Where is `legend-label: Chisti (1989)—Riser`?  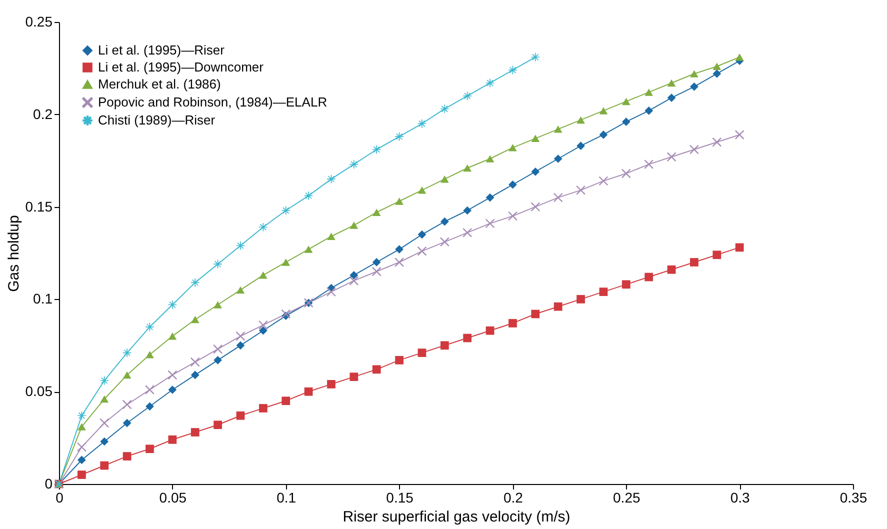 legend-label: Chisti (1989)—Riser is located at coordinates (157, 120).